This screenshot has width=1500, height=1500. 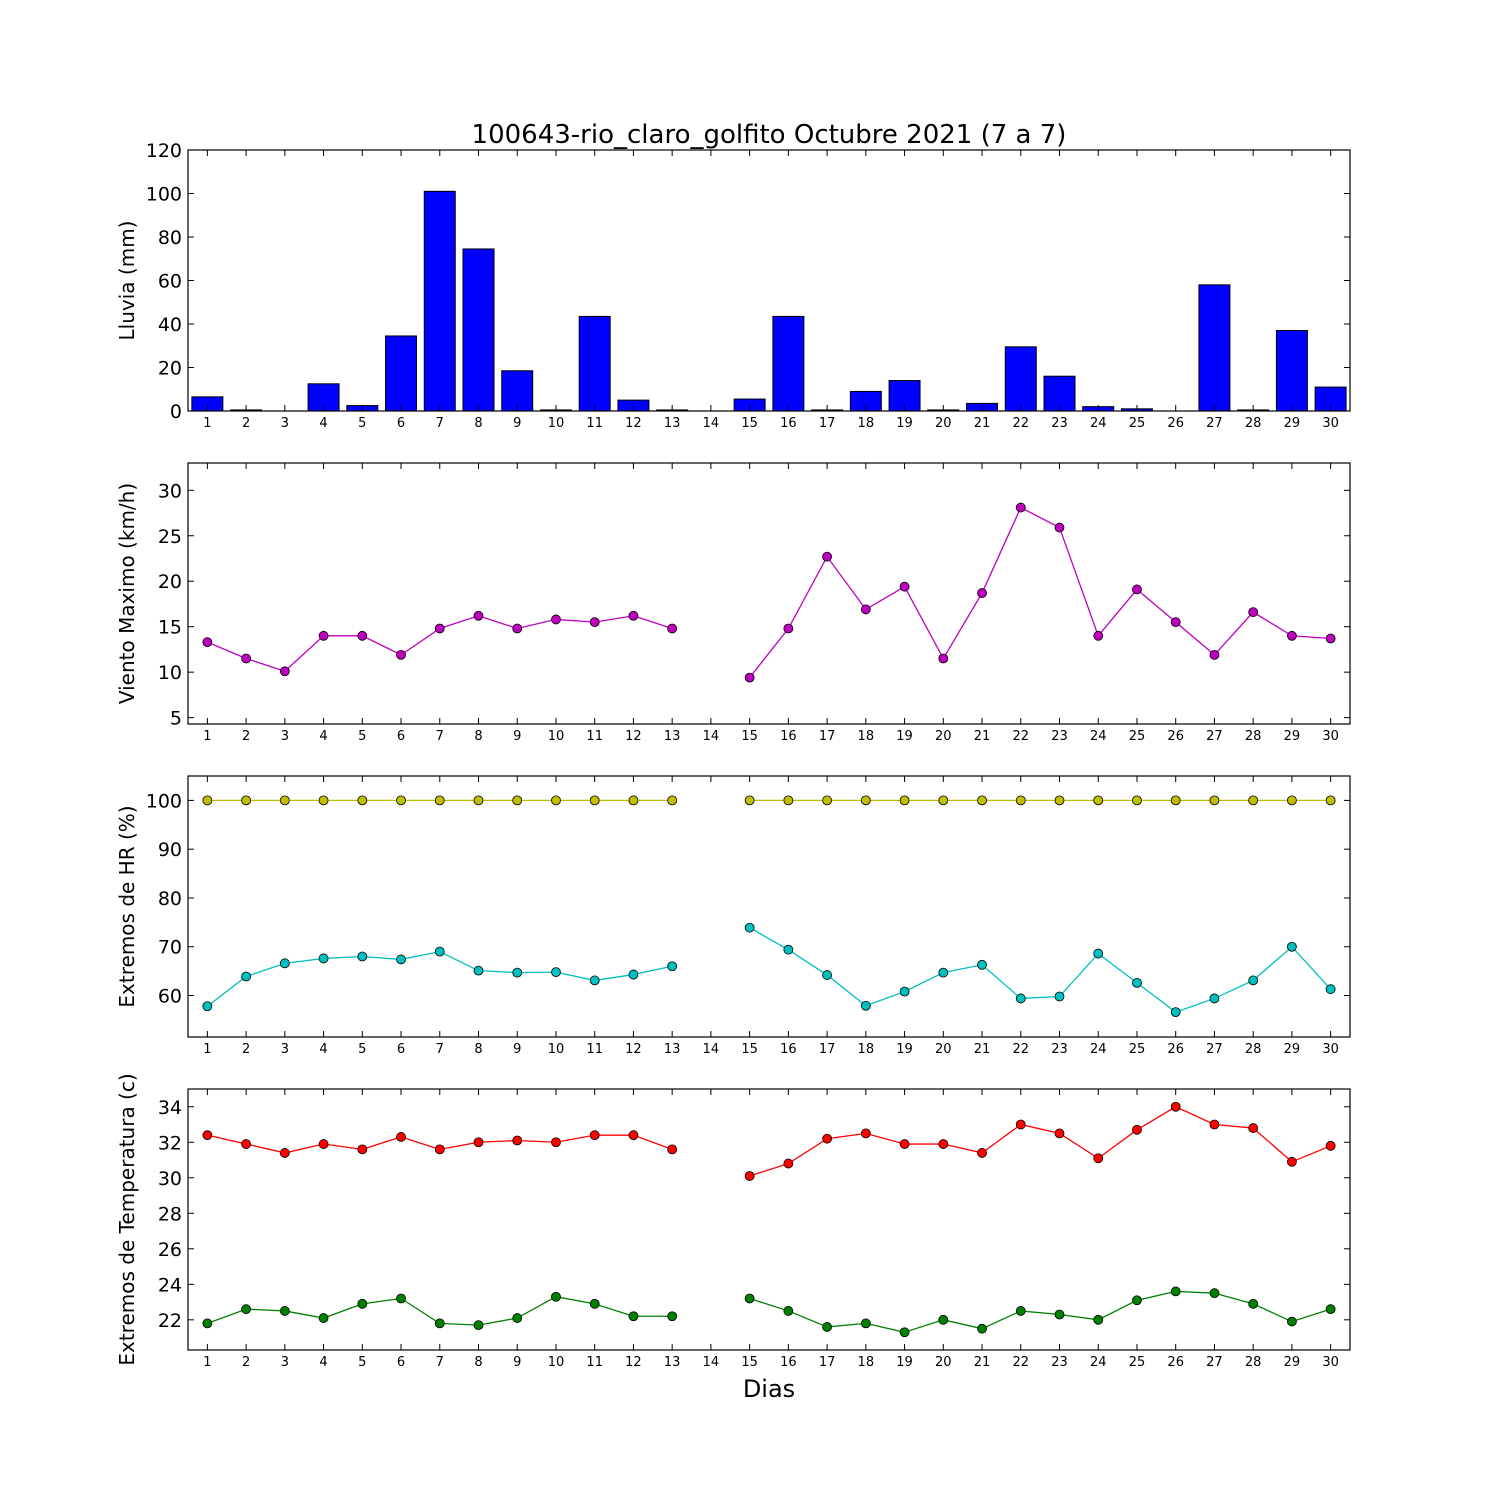 What do you see at coordinates (362, 423) in the screenshot?
I see `x-tick-label: 5` at bounding box center [362, 423].